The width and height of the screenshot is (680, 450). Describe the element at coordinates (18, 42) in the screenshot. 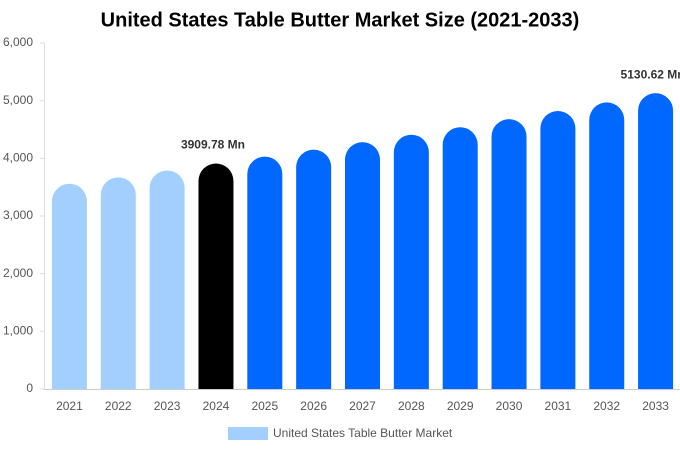

I see `y-tick-label: 6,000` at that location.